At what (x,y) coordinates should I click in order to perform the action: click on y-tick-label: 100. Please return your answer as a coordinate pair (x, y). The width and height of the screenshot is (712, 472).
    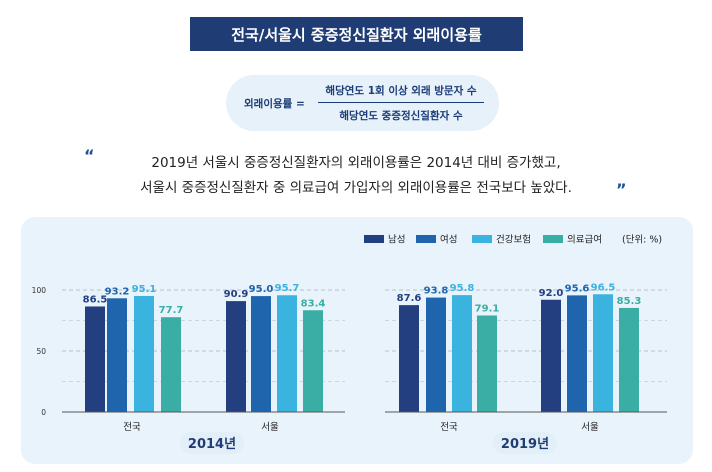
    Looking at the image, I should click on (39, 290).